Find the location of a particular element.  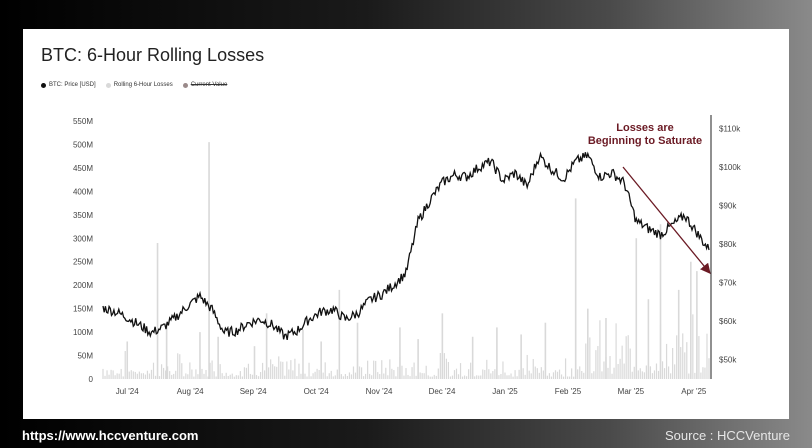

annotation-line-1: Losses are is located at coordinates (644, 128).